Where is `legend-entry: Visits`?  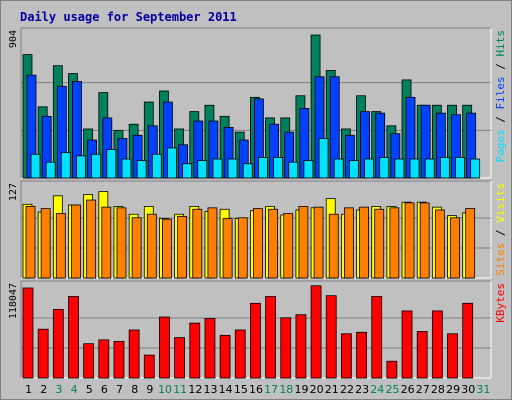
legend-entry: Visits is located at coordinates (500, 203).